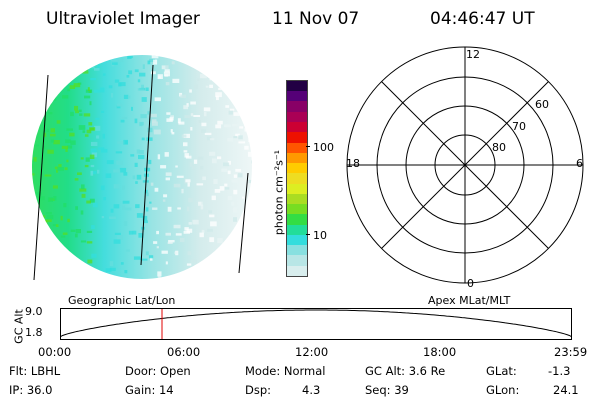  Describe the element at coordinates (566, 390) in the screenshot. I see `glon-value: 24.1` at that location.